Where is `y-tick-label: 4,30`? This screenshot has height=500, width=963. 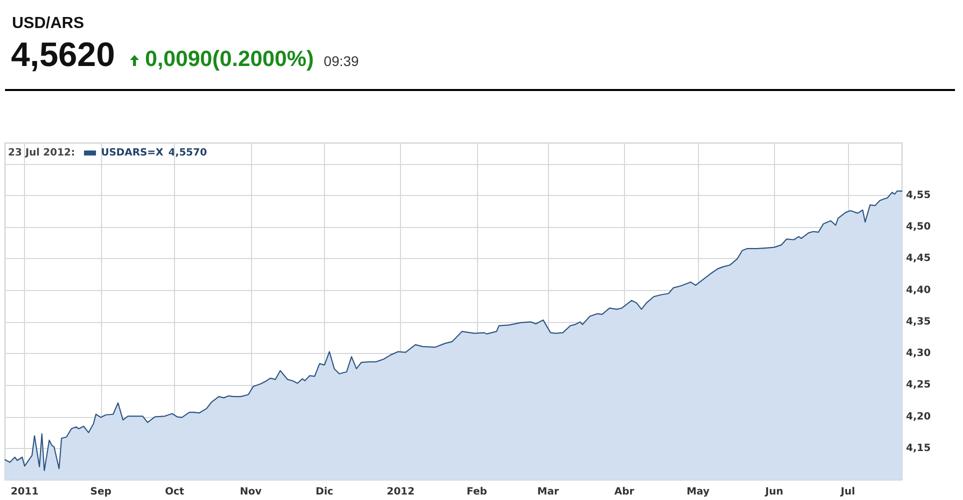 y-tick-label: 4,30 is located at coordinates (918, 354).